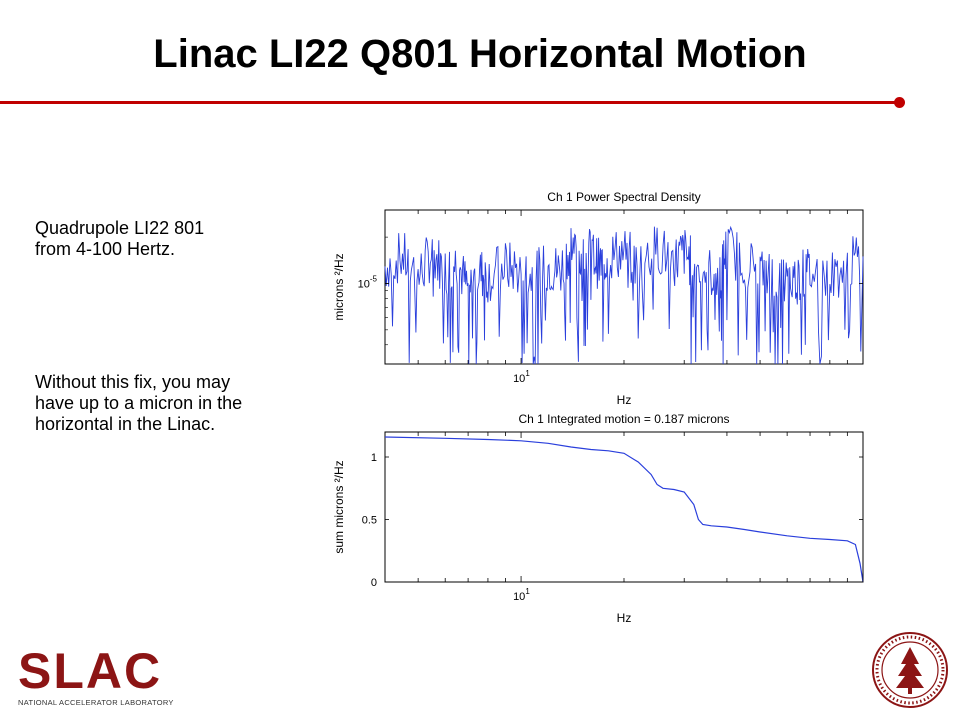  I want to click on text-block-quadrupole: Quadrupole LI22 801 from 4-100 Hertz., so click(119, 239).